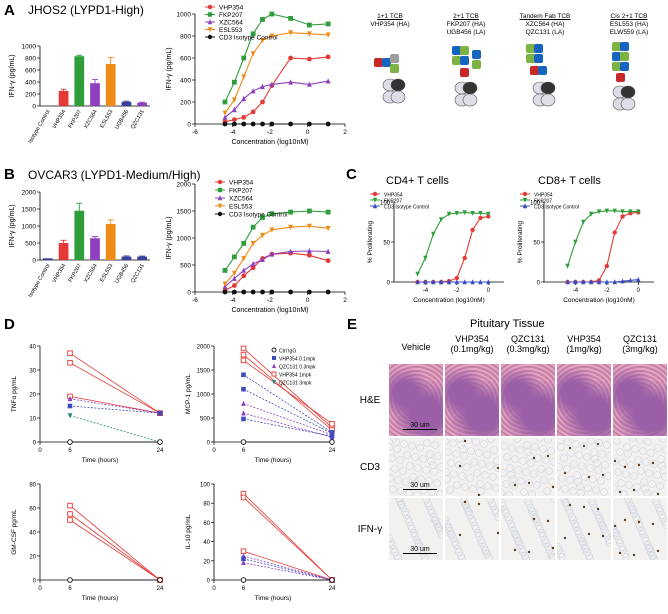 Image resolution: width=668 pixels, height=614 pixels. Describe the element at coordinates (138, 119) in the screenshot. I see `x-tick-label-qzc131: QZC131` at that location.